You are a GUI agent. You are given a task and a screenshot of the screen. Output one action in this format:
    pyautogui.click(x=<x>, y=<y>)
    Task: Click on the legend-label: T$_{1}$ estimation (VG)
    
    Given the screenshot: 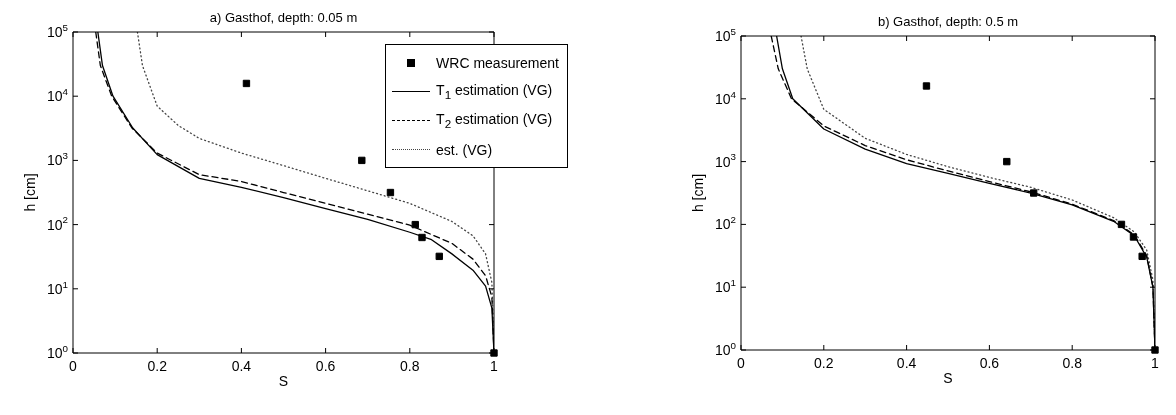 What is the action you would take?
    pyautogui.click(x=494, y=91)
    